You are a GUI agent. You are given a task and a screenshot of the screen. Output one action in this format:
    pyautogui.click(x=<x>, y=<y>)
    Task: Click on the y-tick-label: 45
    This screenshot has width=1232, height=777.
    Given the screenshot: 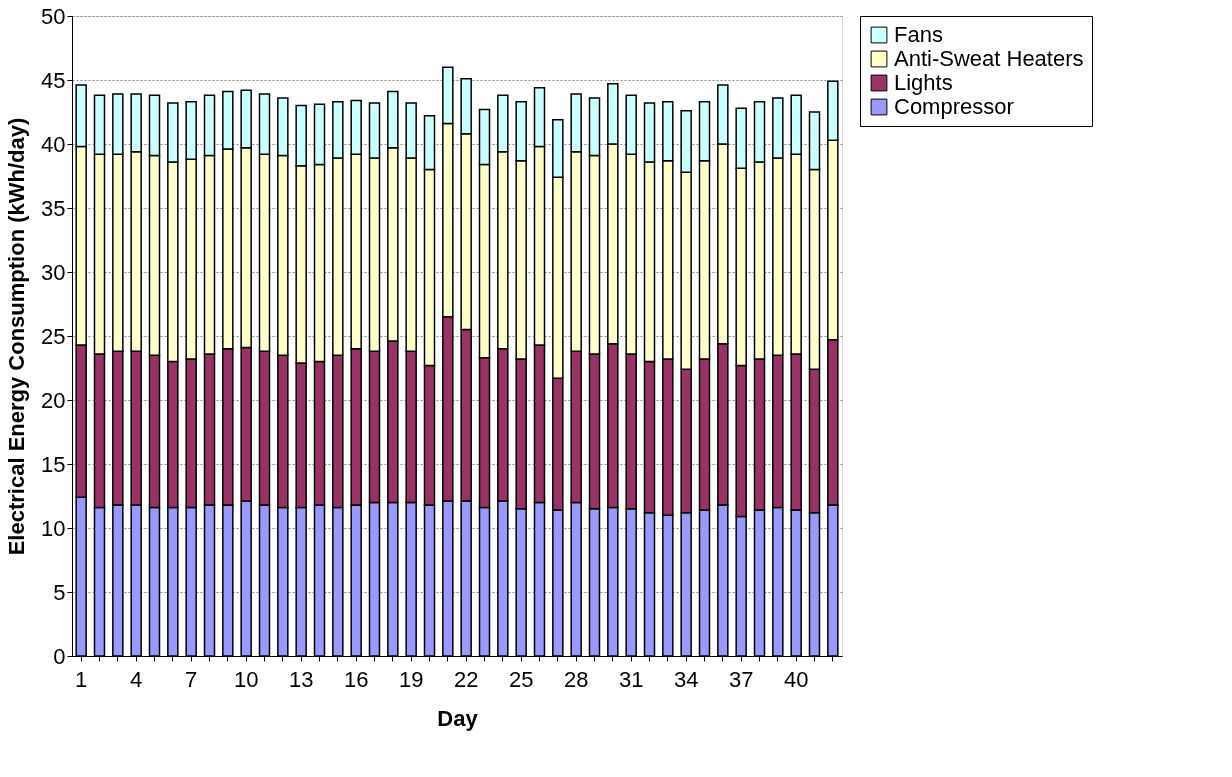 What is the action you would take?
    pyautogui.click(x=53, y=80)
    